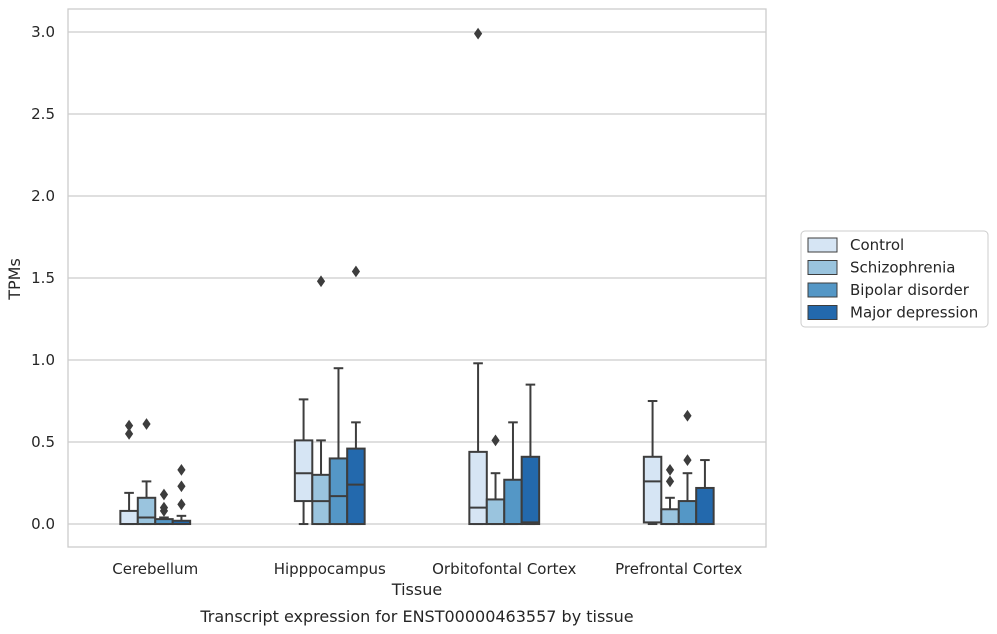 This screenshot has width=997, height=634. I want to click on x-tick-label: Cerebellum, so click(155, 569).